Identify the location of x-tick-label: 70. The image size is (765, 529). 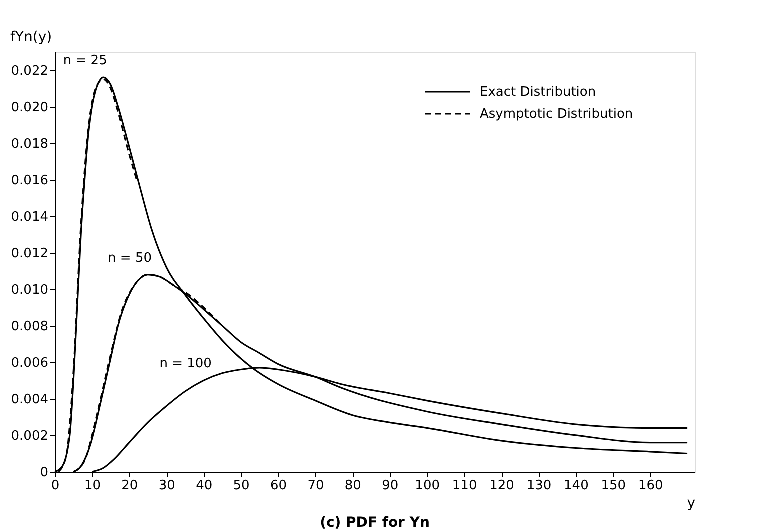
(316, 486).